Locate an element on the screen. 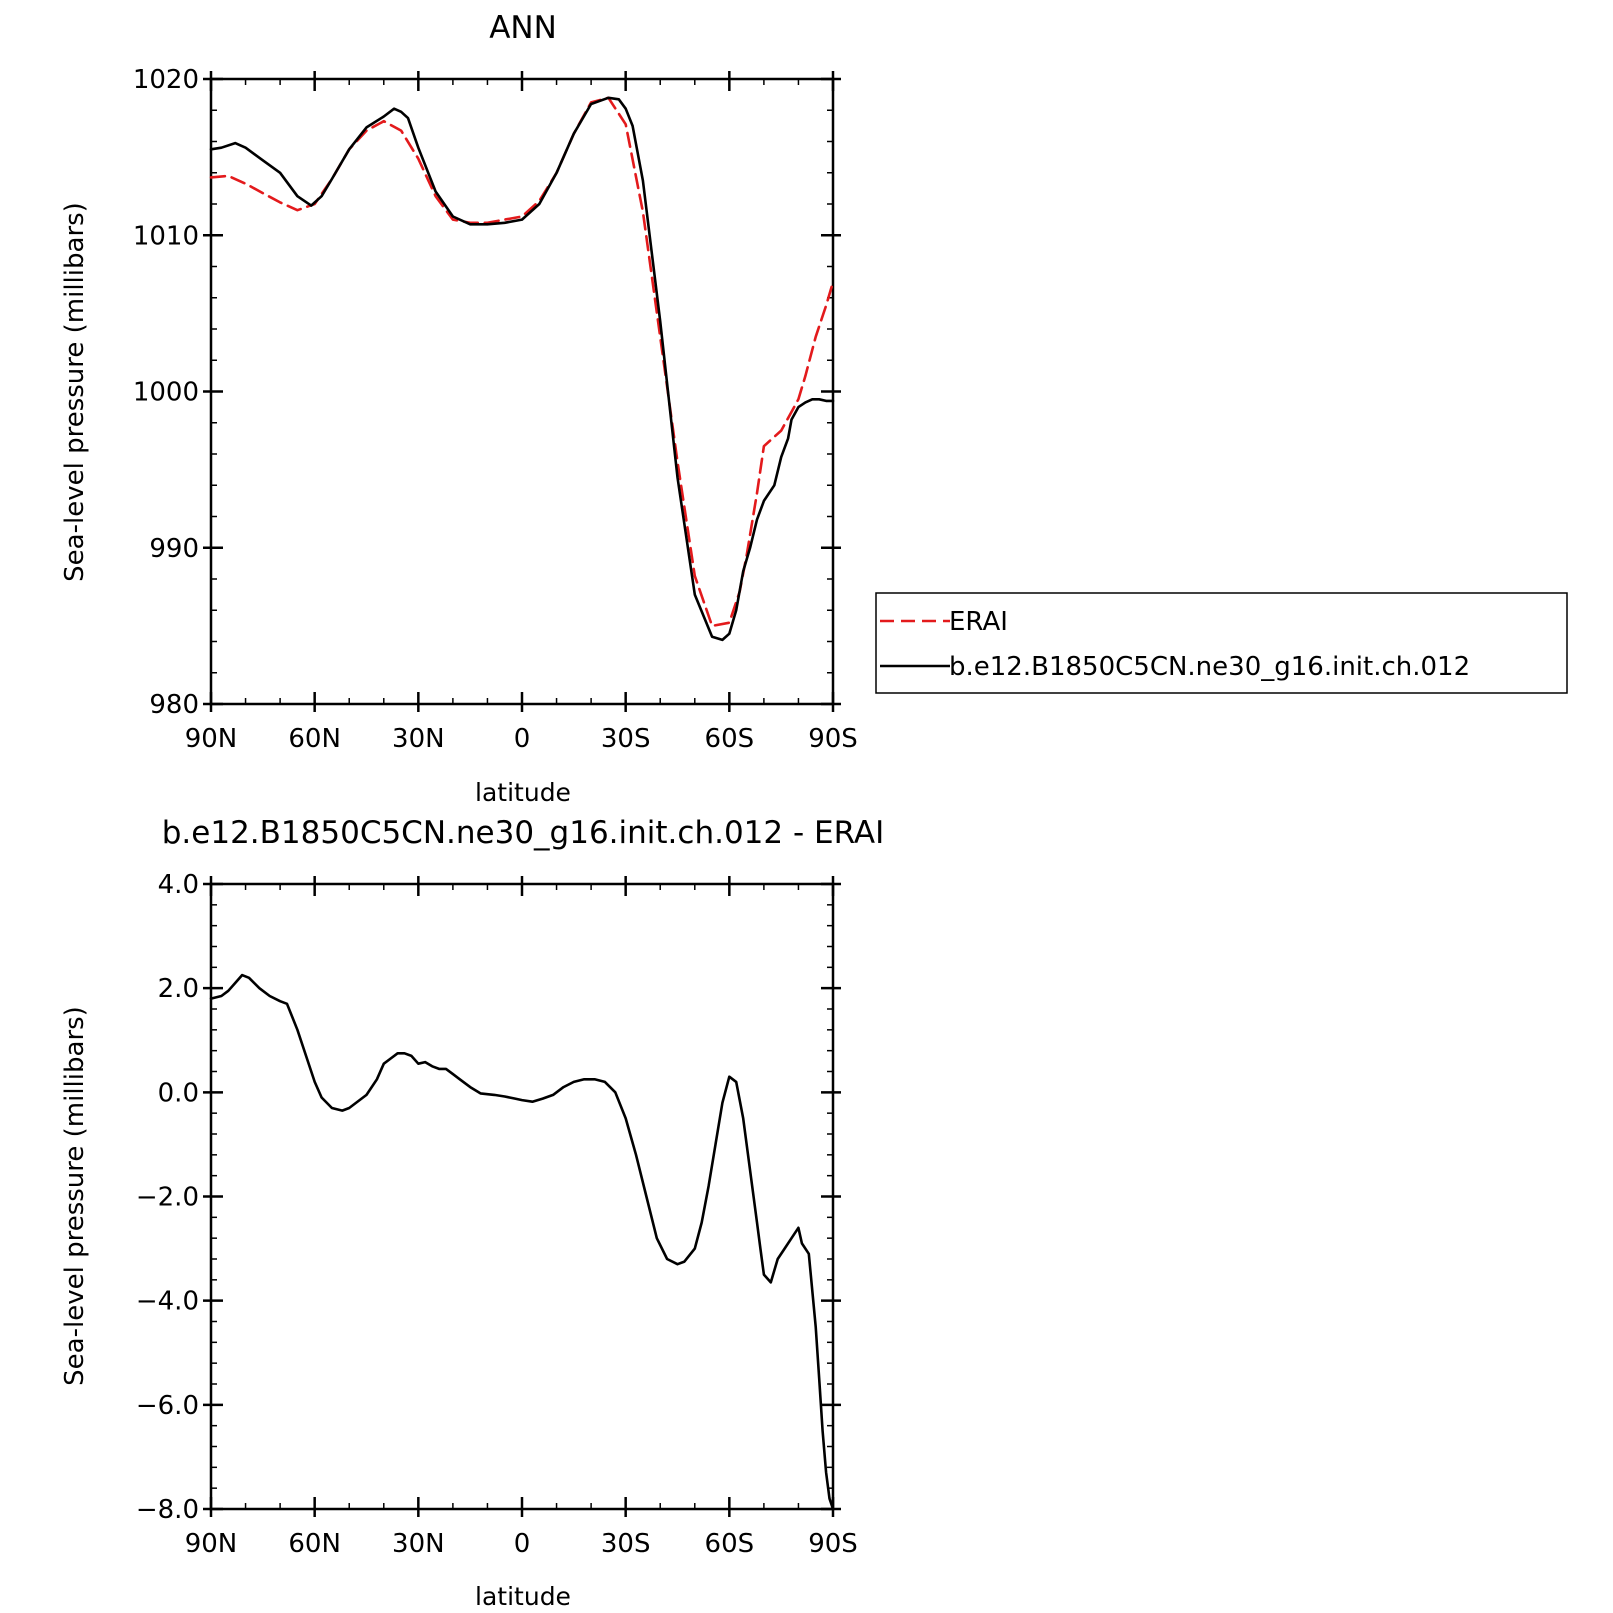 The height and width of the screenshot is (1613, 1613). top-x-tick-label: 30N is located at coordinates (418, 739).